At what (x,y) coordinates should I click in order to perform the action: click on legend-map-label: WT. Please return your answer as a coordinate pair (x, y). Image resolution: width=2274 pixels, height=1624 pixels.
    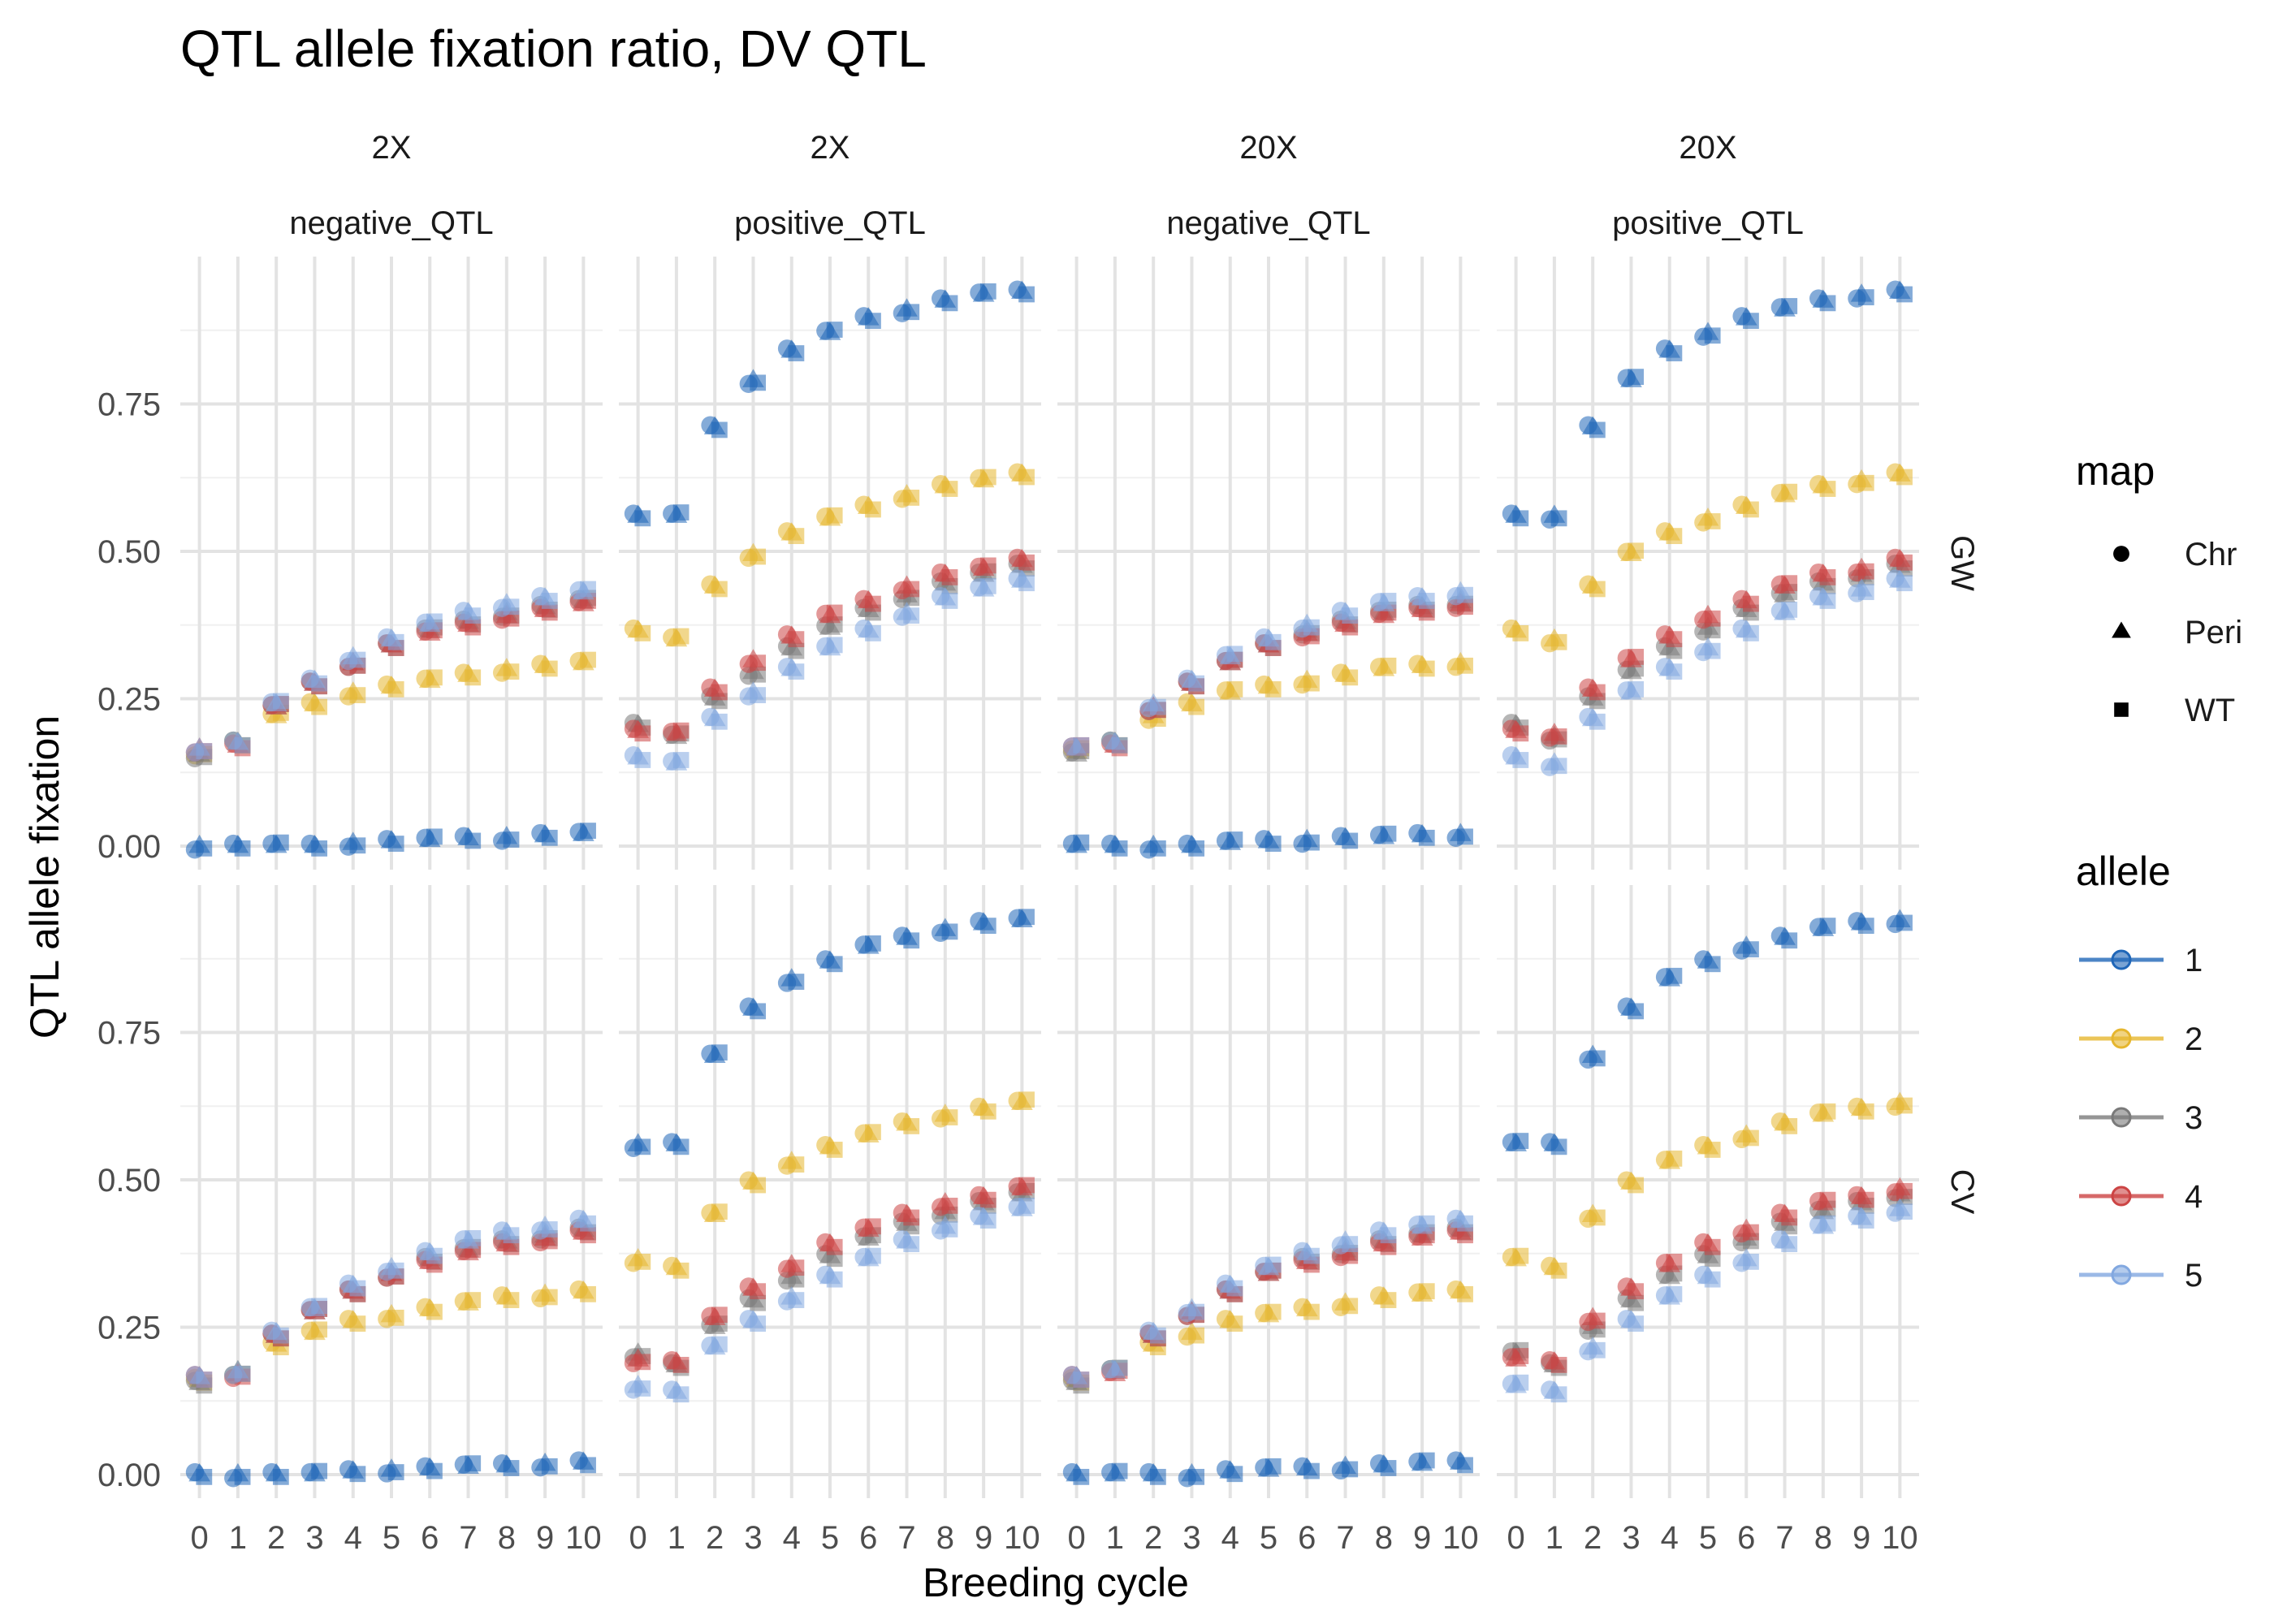
    Looking at the image, I should click on (2210, 710).